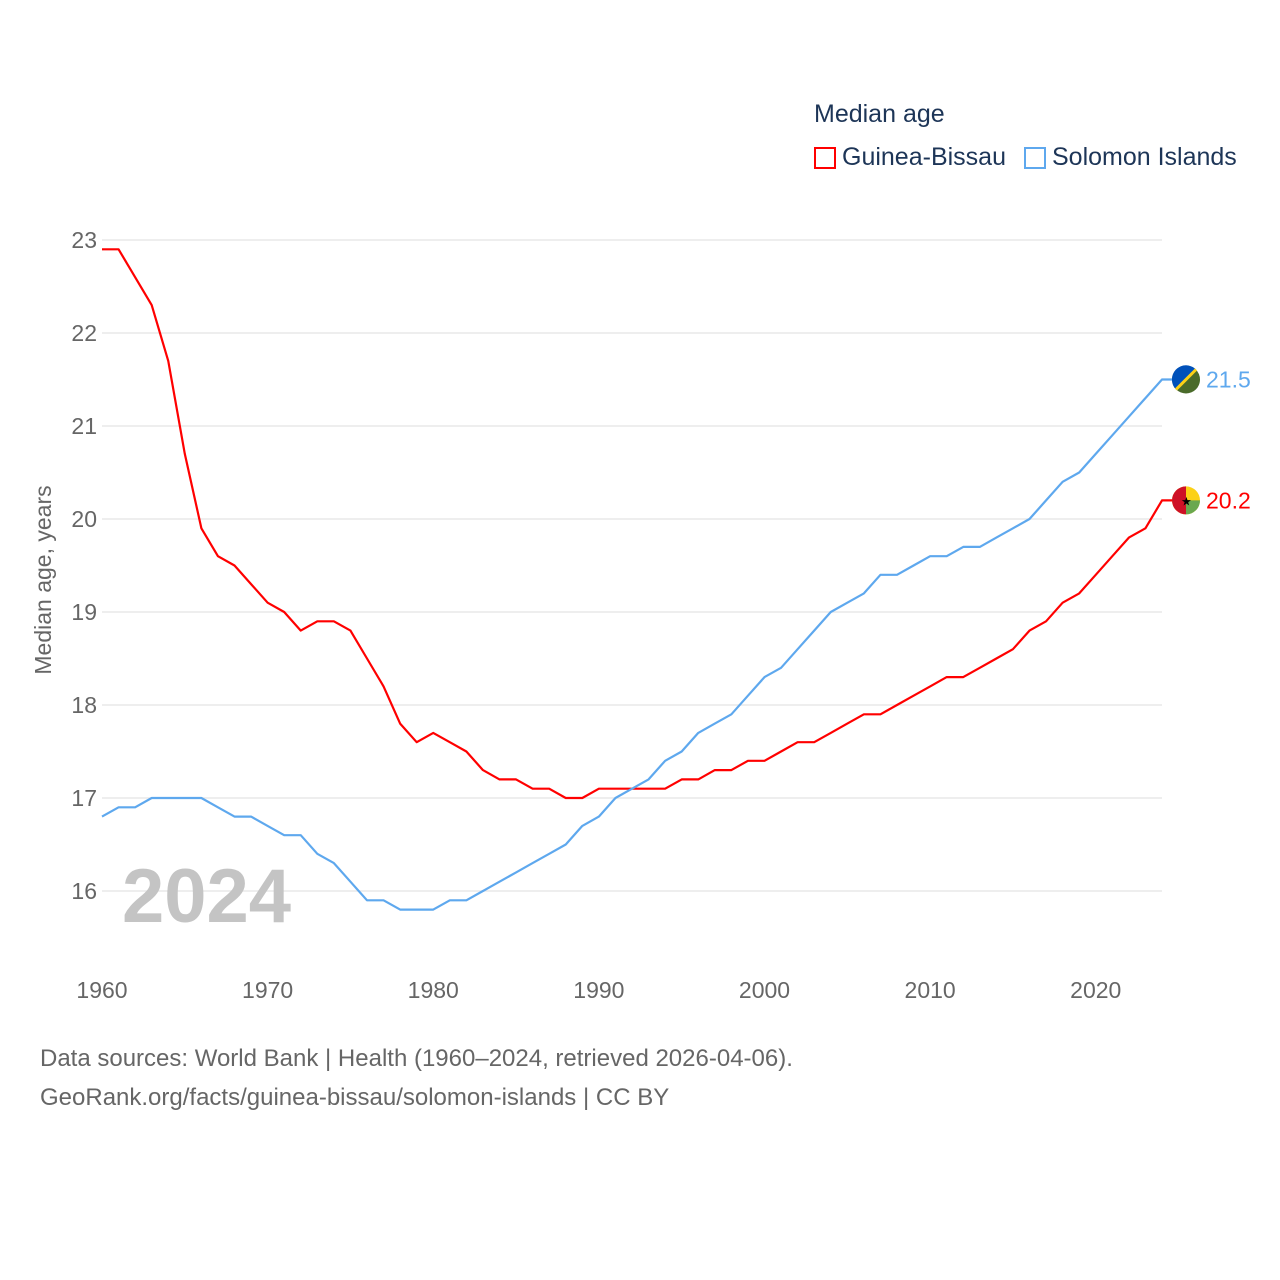  Describe the element at coordinates (206, 896) in the screenshot. I see `year-watermark: 2024` at that location.